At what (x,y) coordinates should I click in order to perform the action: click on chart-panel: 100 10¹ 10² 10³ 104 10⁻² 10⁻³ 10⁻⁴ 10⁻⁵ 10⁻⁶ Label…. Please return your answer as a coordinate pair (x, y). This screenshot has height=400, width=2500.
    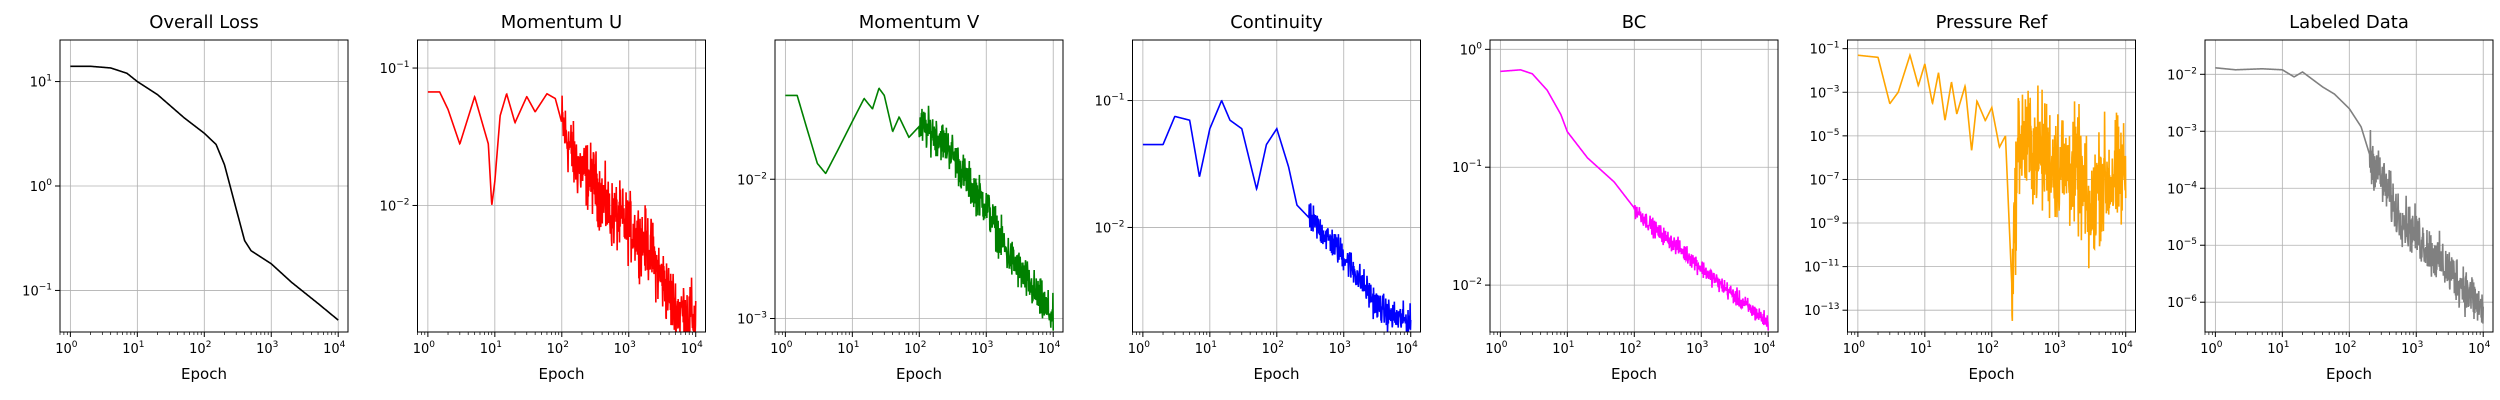
    Looking at the image, I should click on (2330, 197).